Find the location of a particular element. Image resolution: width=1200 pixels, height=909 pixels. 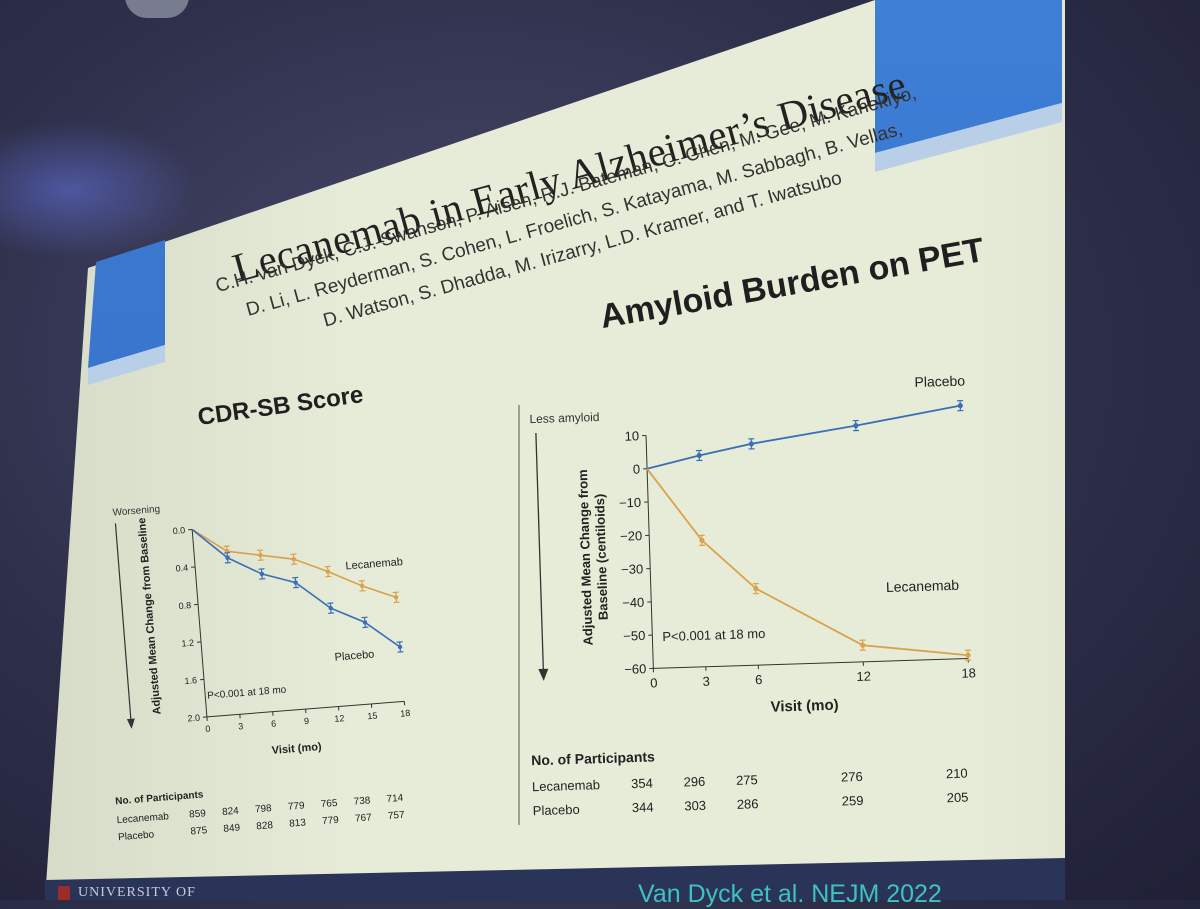

footer-reference: Van Dyck et al. NEJM 2022 is located at coordinates (790, 894).